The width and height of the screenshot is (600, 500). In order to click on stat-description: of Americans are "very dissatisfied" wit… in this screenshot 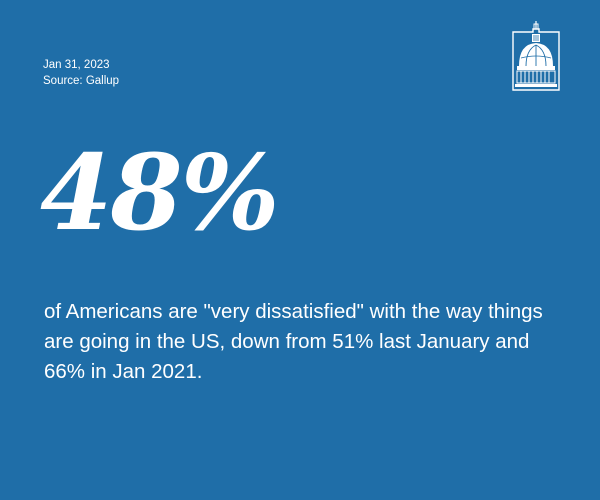, I will do `click(293, 341)`.